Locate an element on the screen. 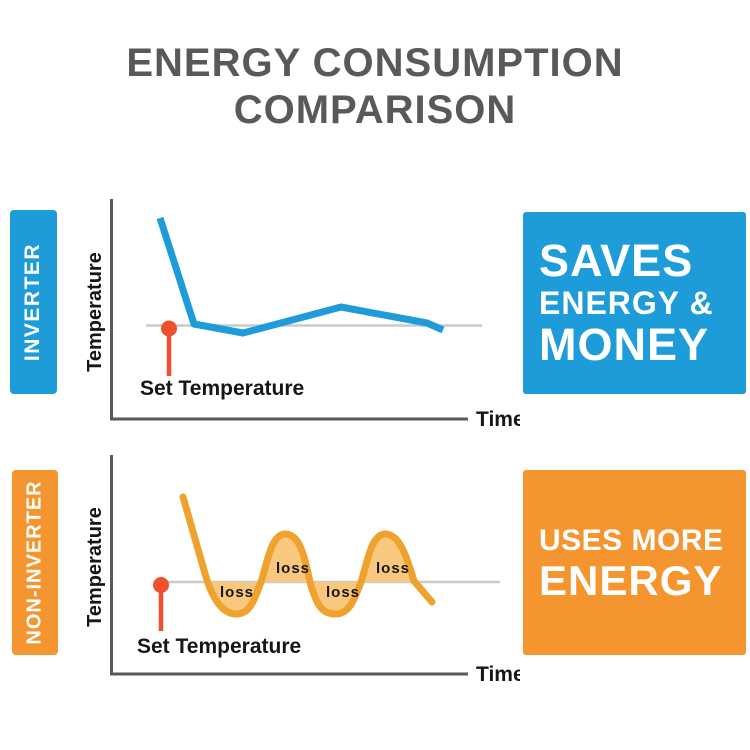 Image resolution: width=750 pixels, height=750 pixels. inverter-side-label-text: INVERTER is located at coordinates (33, 302).